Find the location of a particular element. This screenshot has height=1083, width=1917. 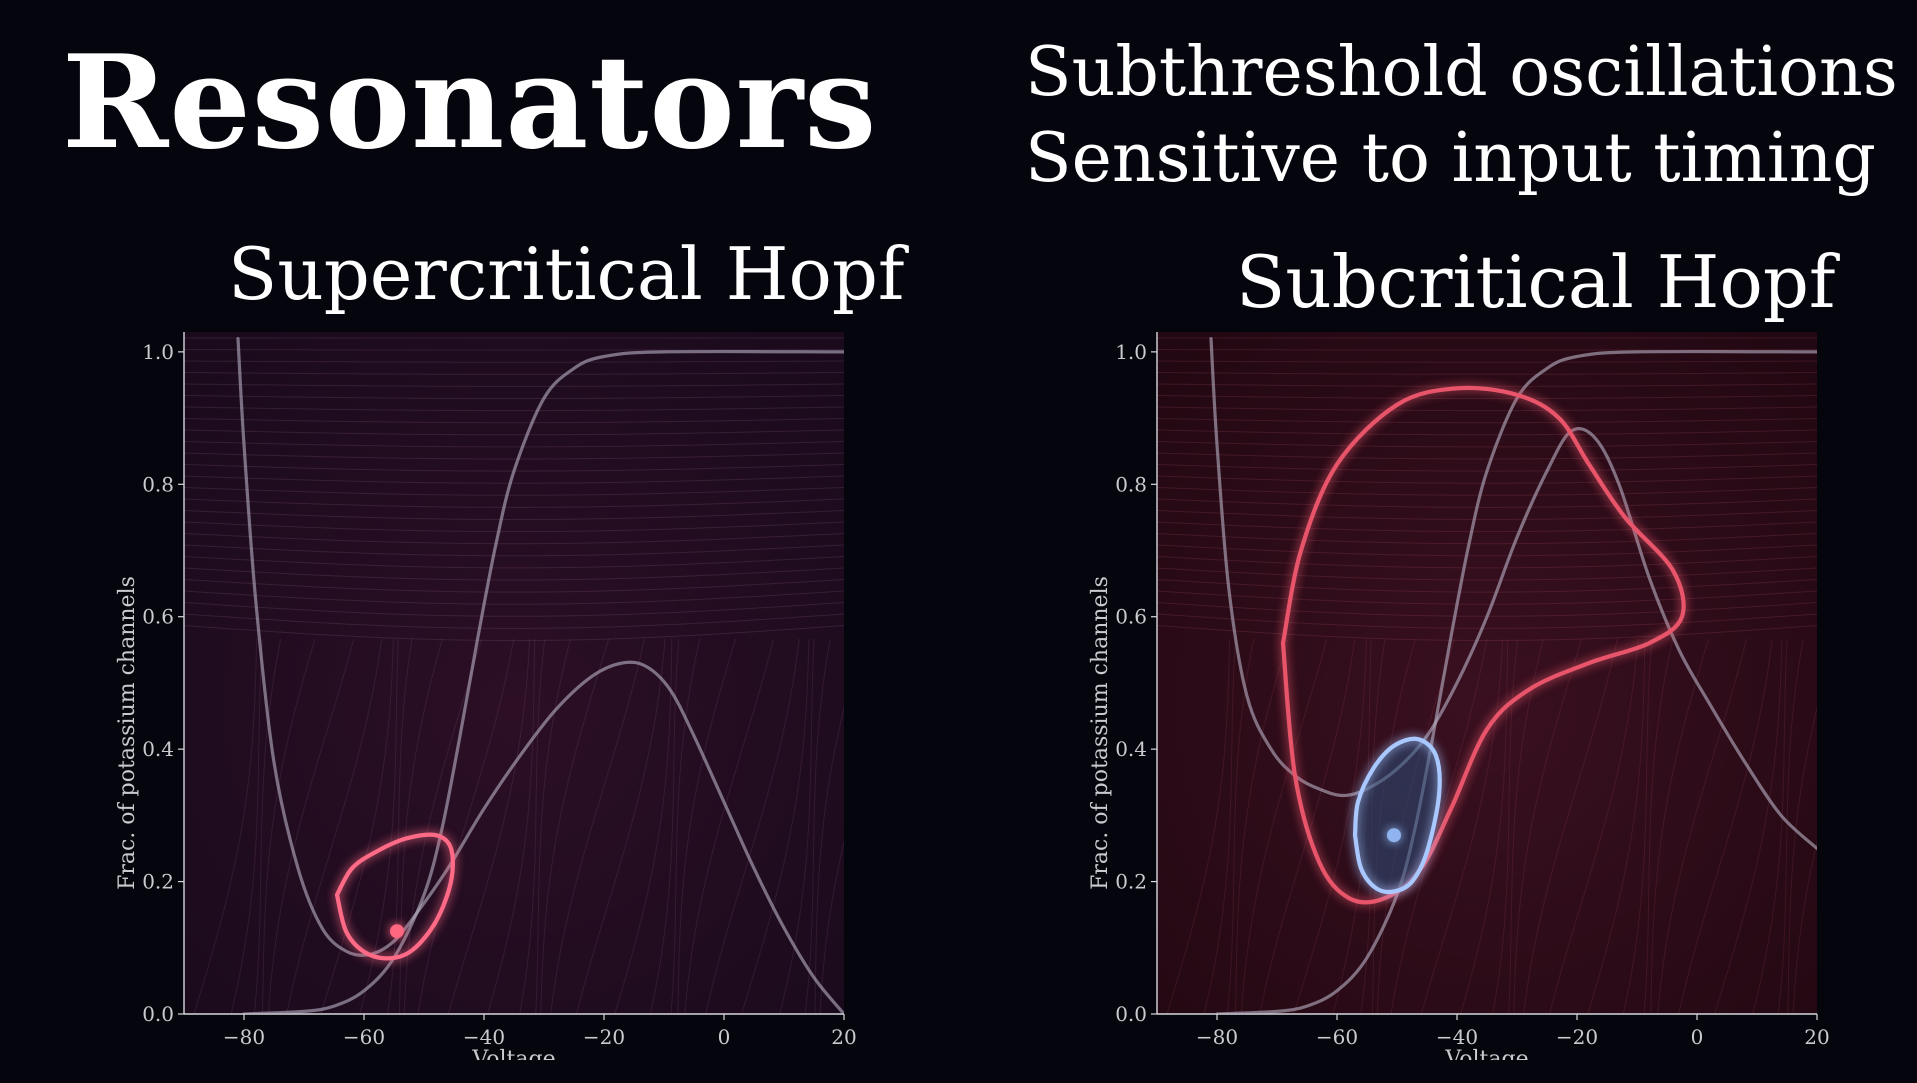

subtitle-line: Subthreshold oscillations is located at coordinates (1461, 72).